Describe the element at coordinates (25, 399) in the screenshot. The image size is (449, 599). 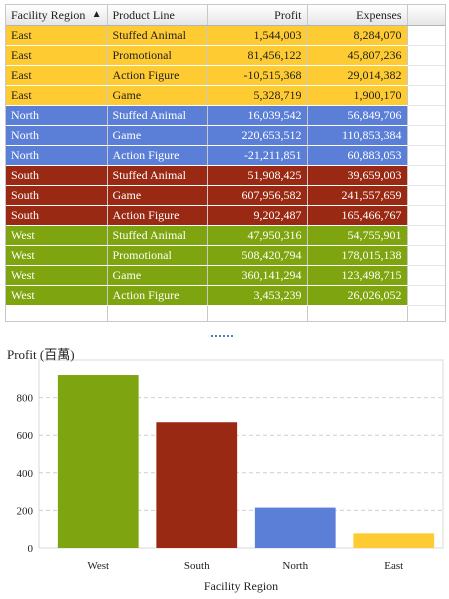
I see `y-tick-label: 800` at that location.